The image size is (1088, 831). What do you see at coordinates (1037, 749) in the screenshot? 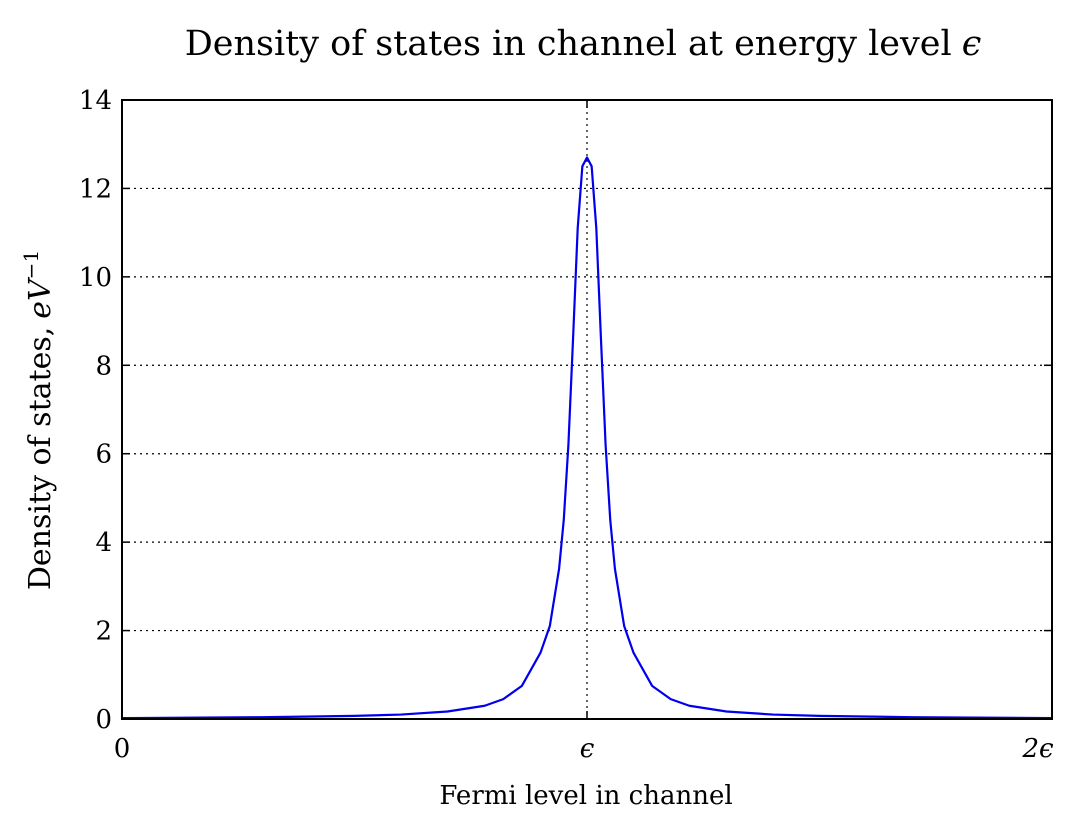
I see `x-tick-label: 2ϵ` at bounding box center [1037, 749].